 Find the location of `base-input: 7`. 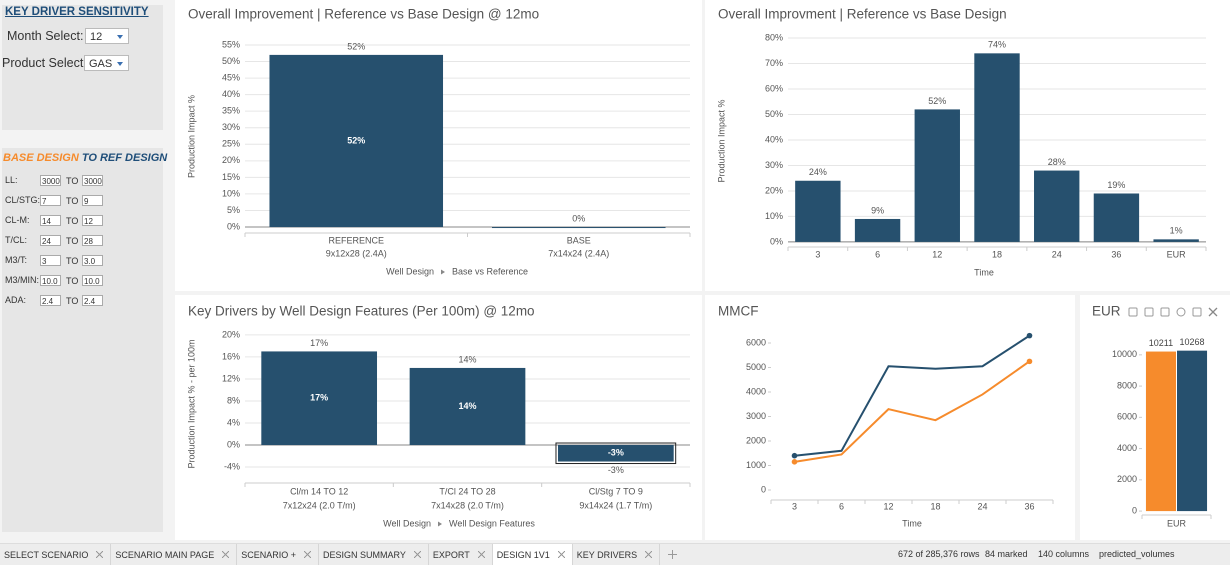

base-input: 7 is located at coordinates (50, 200).